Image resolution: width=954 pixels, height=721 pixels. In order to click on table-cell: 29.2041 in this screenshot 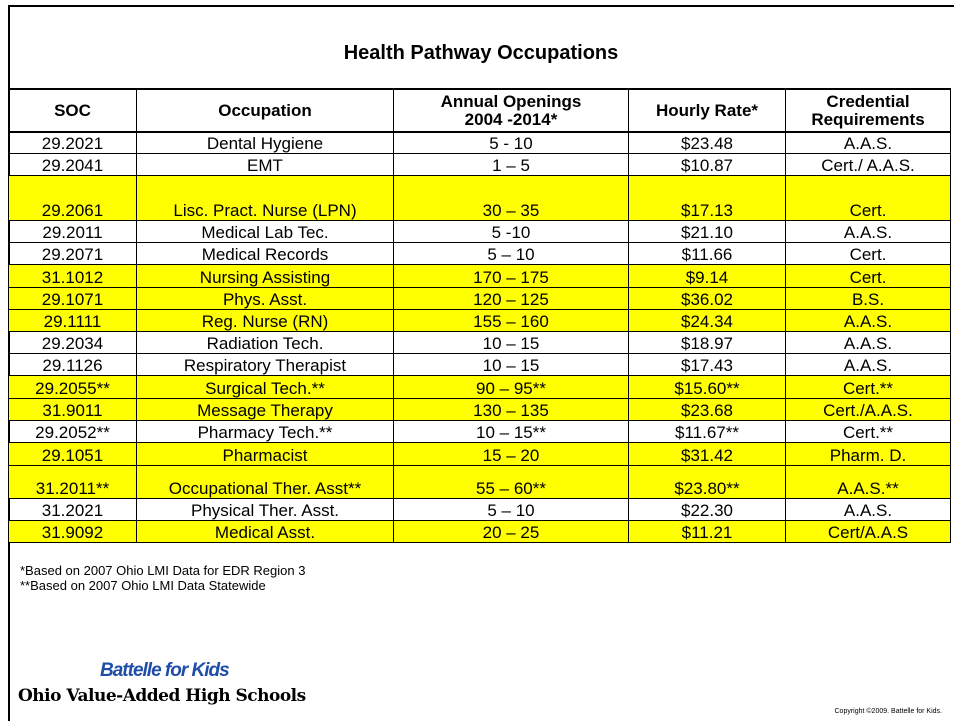, I will do `click(72, 164)`.